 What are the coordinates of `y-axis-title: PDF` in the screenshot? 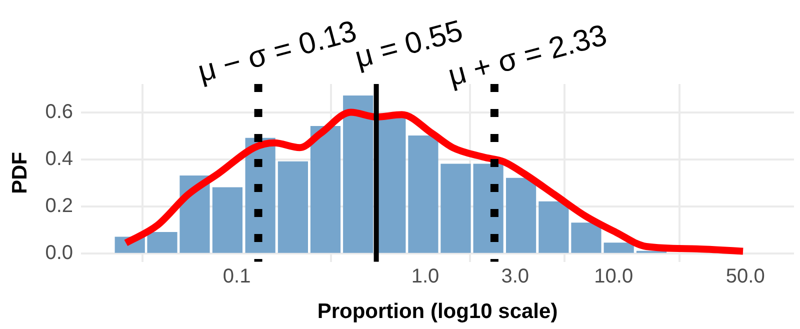 It's located at (20, 173).